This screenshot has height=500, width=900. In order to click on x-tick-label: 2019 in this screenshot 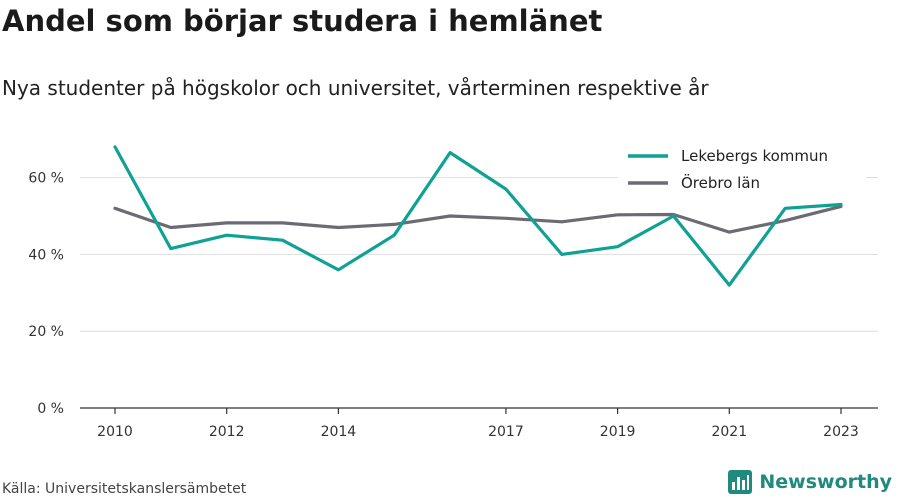, I will do `click(618, 432)`.